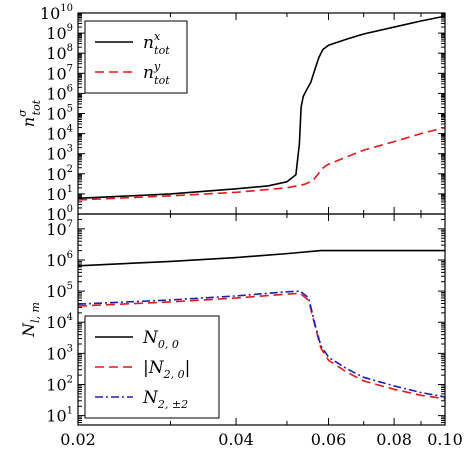  I want to click on legend-entry: N0, 0, so click(160, 339).